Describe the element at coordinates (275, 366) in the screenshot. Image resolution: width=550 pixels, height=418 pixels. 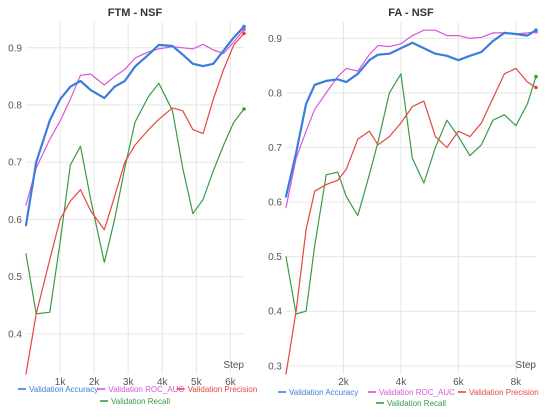
I see `y-tick-label: 0.3` at that location.